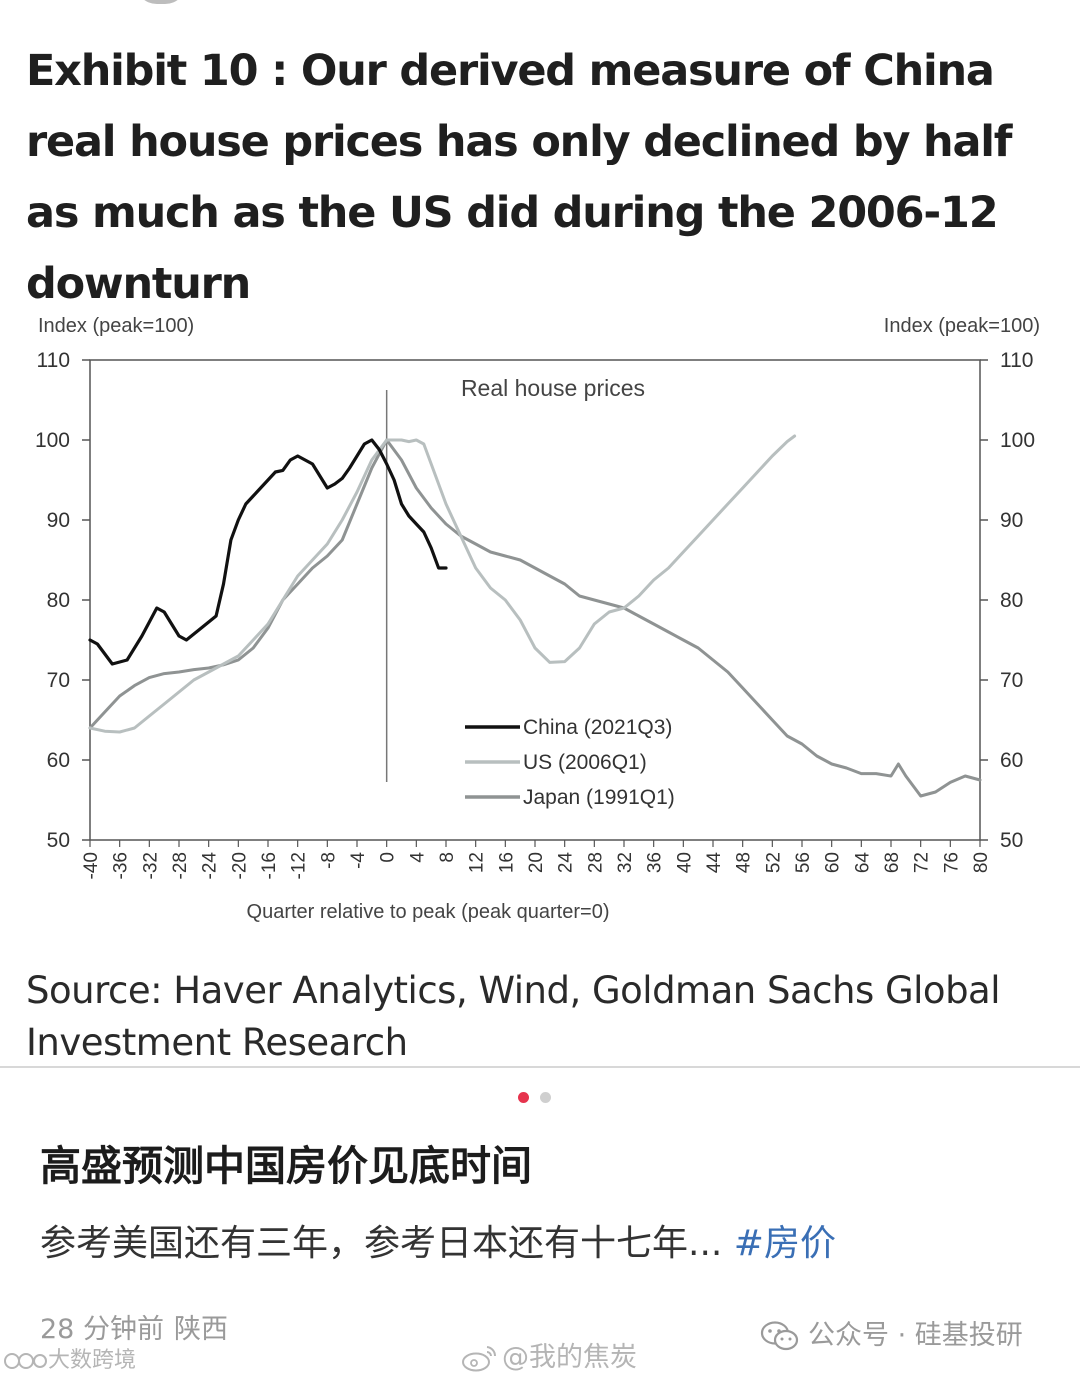 Image resolution: width=1080 pixels, height=1383 pixels. What do you see at coordinates (1011, 680) in the screenshot?
I see `y-tick-label-right: 70` at bounding box center [1011, 680].